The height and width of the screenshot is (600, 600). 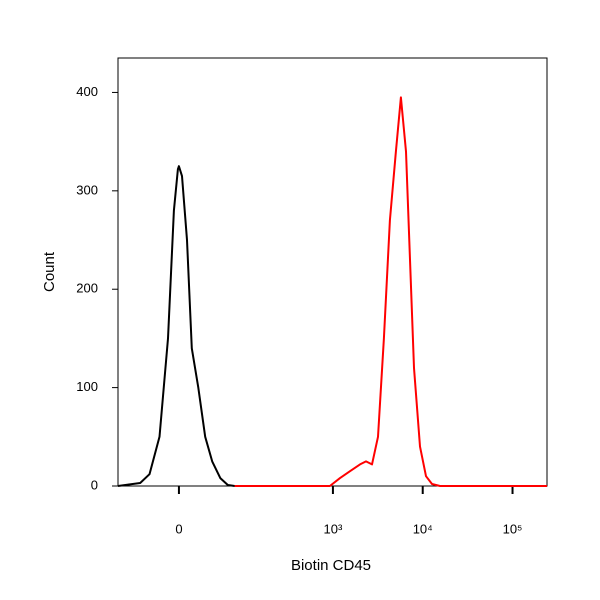 I want to click on x-tick-label: 10⁴, so click(x=423, y=528).